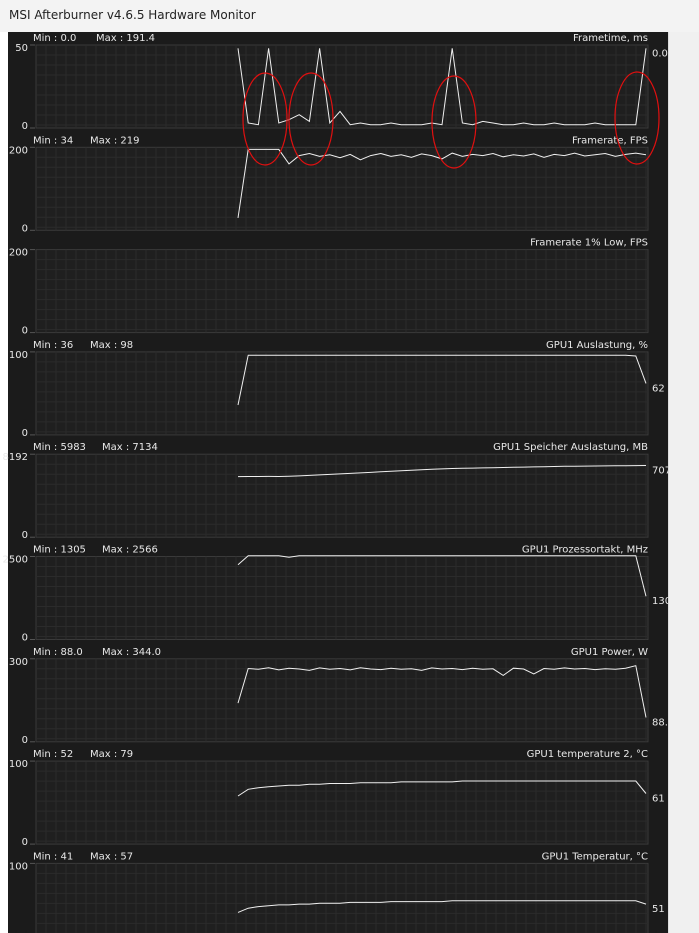  Describe the element at coordinates (111, 345) in the screenshot. I see `max-label: Max : 98` at that location.